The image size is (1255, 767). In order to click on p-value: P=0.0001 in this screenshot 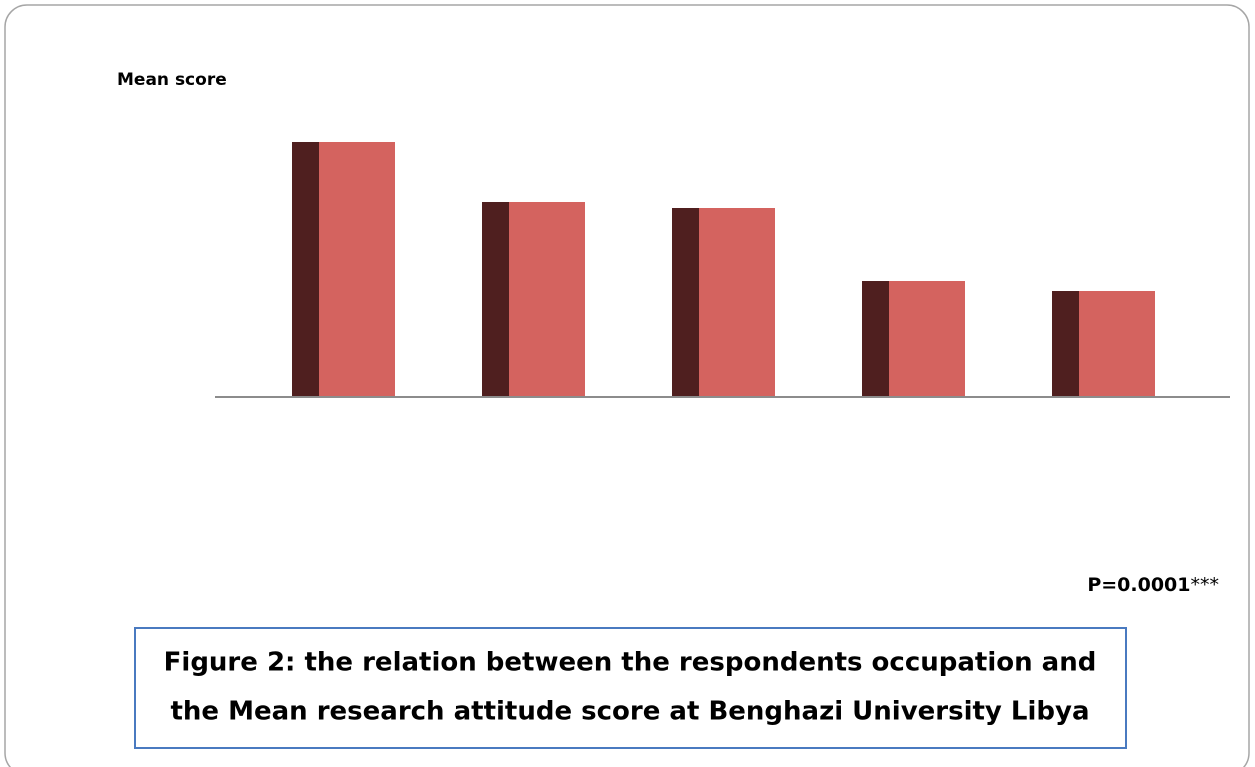, I will do `click(1138, 585)`.